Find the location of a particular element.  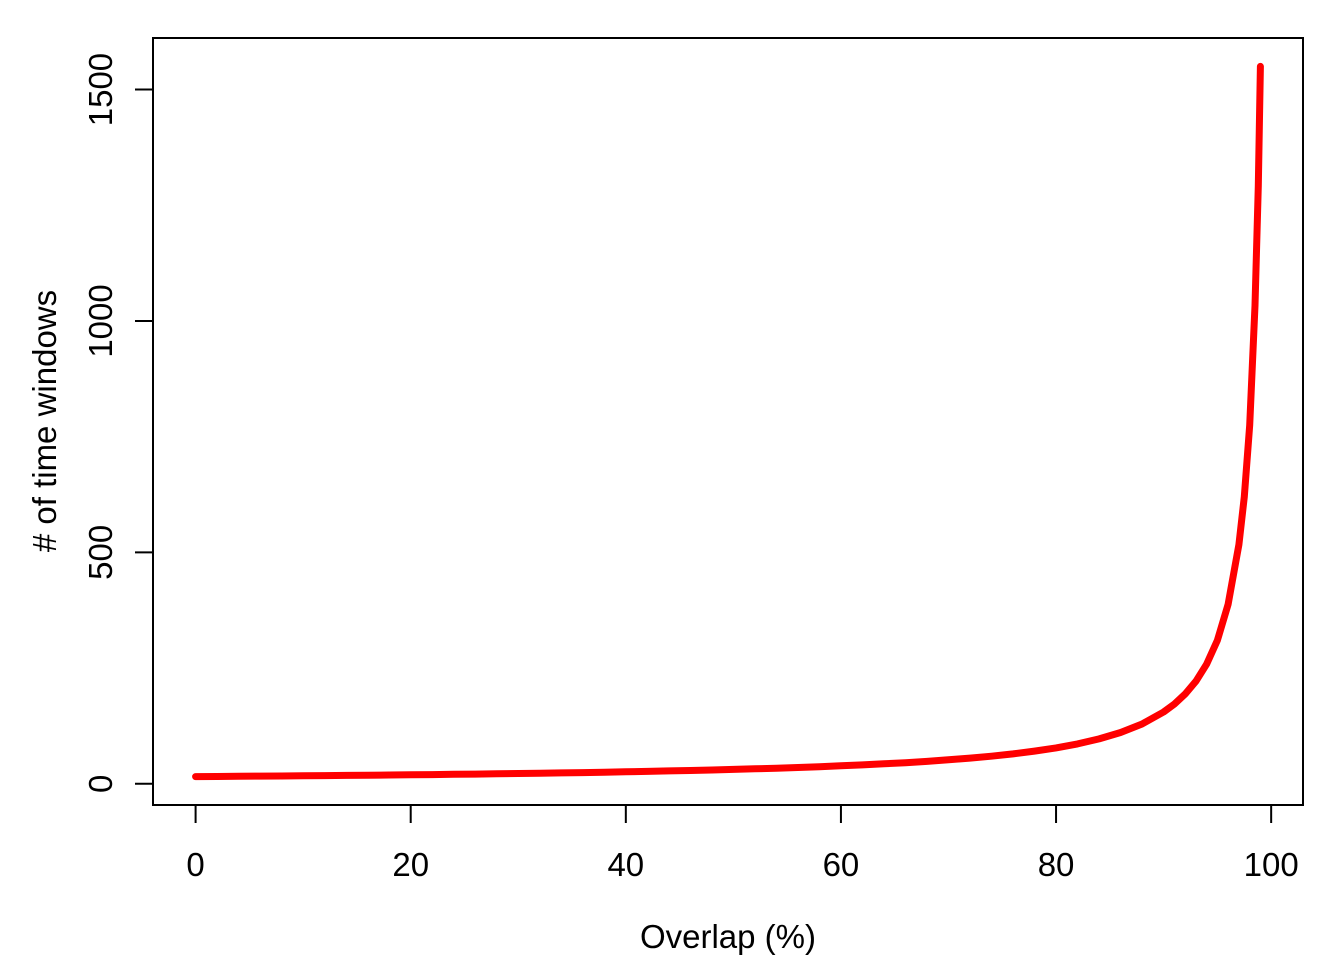

x-tick-label: 60 is located at coordinates (841, 864).